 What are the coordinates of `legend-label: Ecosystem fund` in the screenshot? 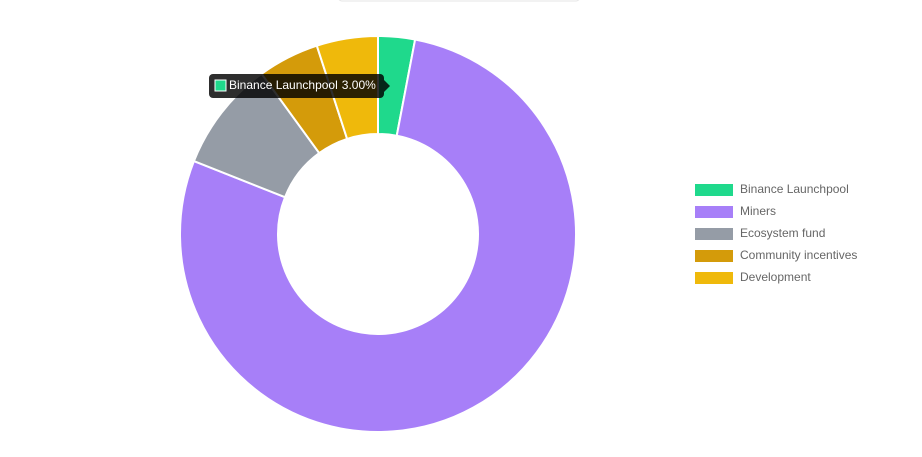 It's located at (782, 233).